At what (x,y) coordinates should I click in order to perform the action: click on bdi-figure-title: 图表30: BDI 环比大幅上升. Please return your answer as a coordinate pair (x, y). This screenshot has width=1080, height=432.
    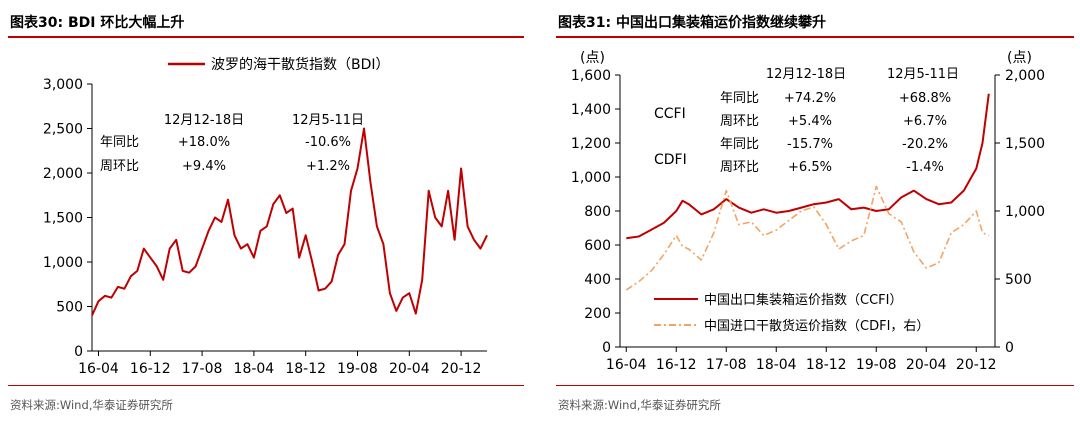
    Looking at the image, I should click on (97, 23).